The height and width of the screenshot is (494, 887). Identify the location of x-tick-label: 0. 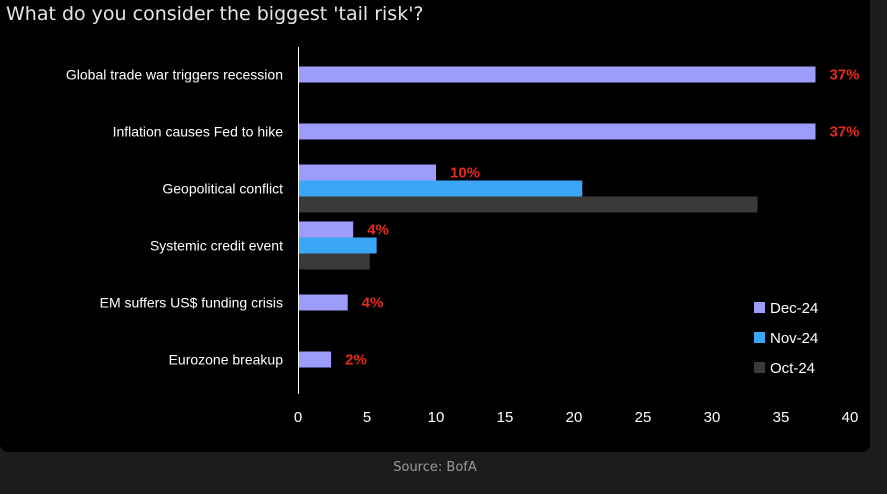
(298, 417).